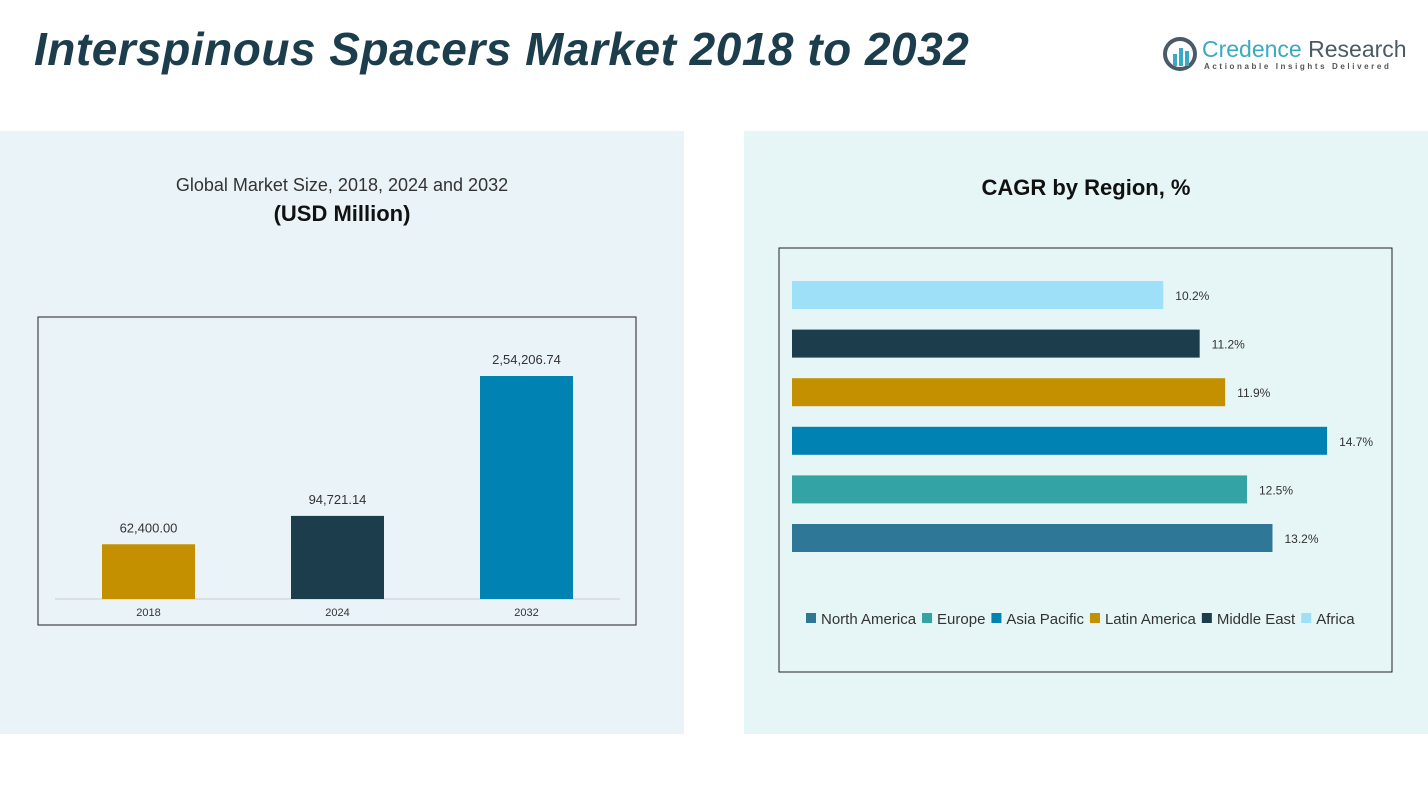 The image size is (1428, 804). I want to click on left-chart-subtitle: (USD Million), so click(342, 213).